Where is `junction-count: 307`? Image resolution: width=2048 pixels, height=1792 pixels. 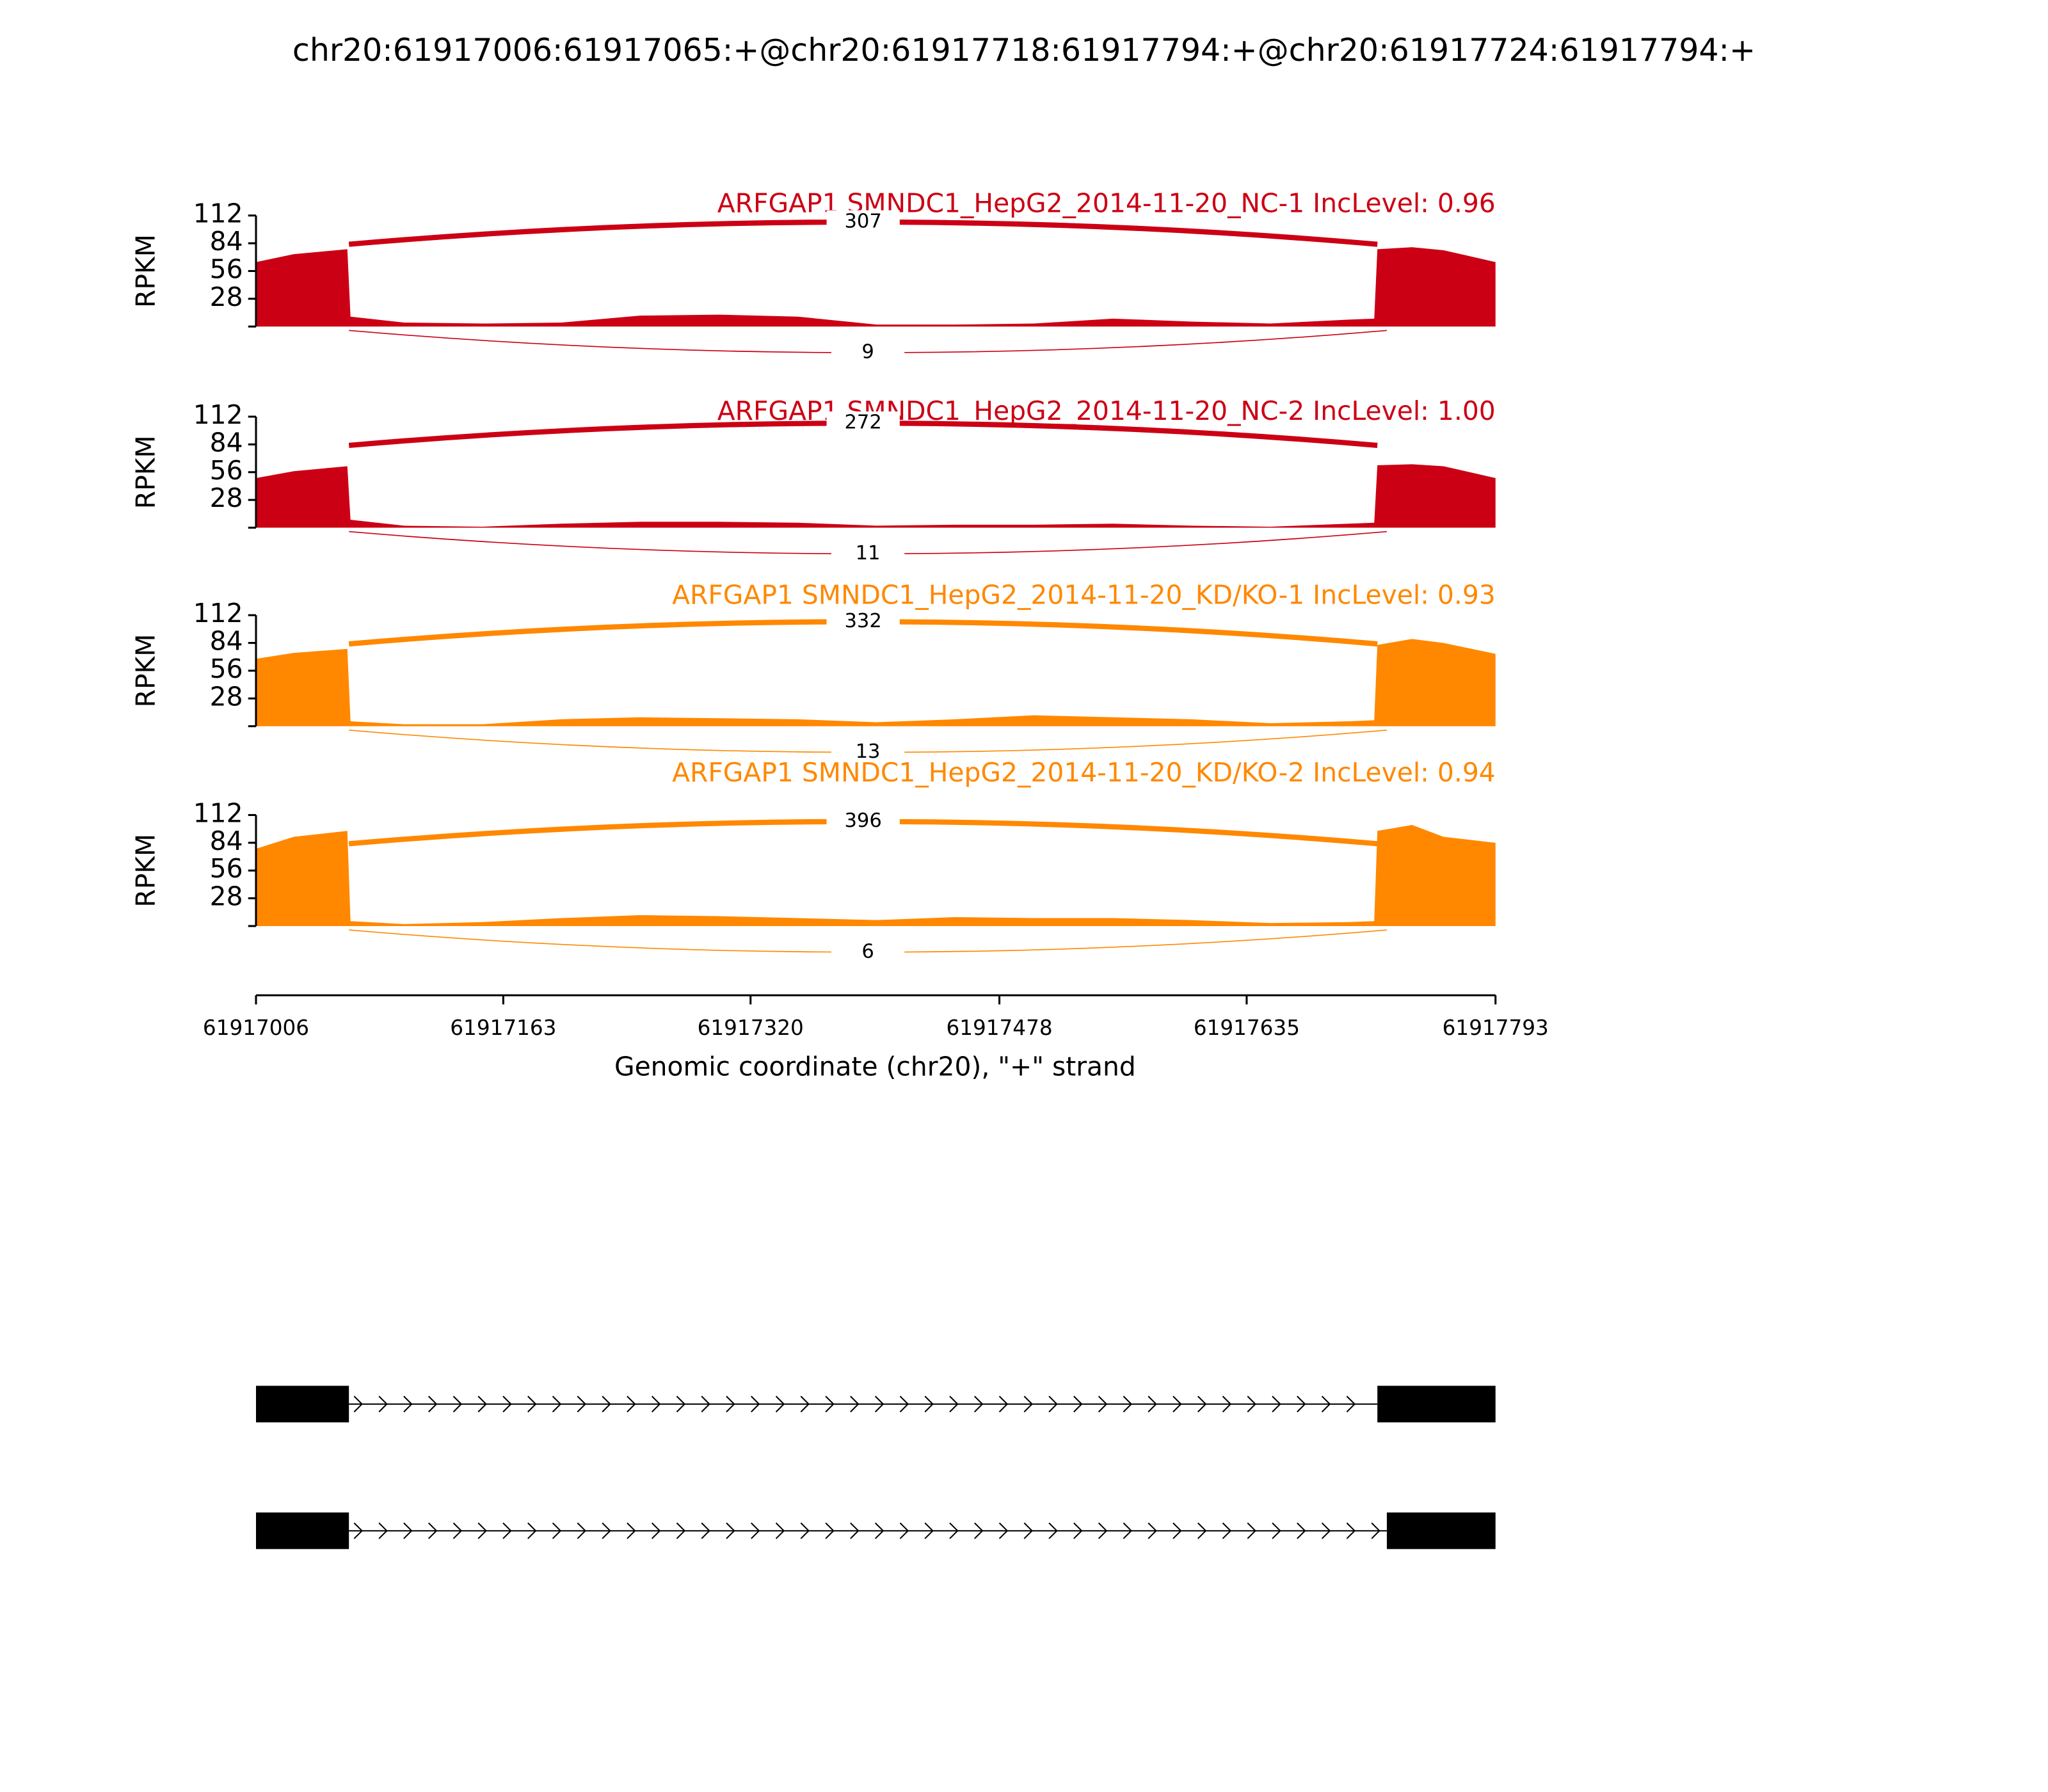 junction-count: 307 is located at coordinates (862, 221).